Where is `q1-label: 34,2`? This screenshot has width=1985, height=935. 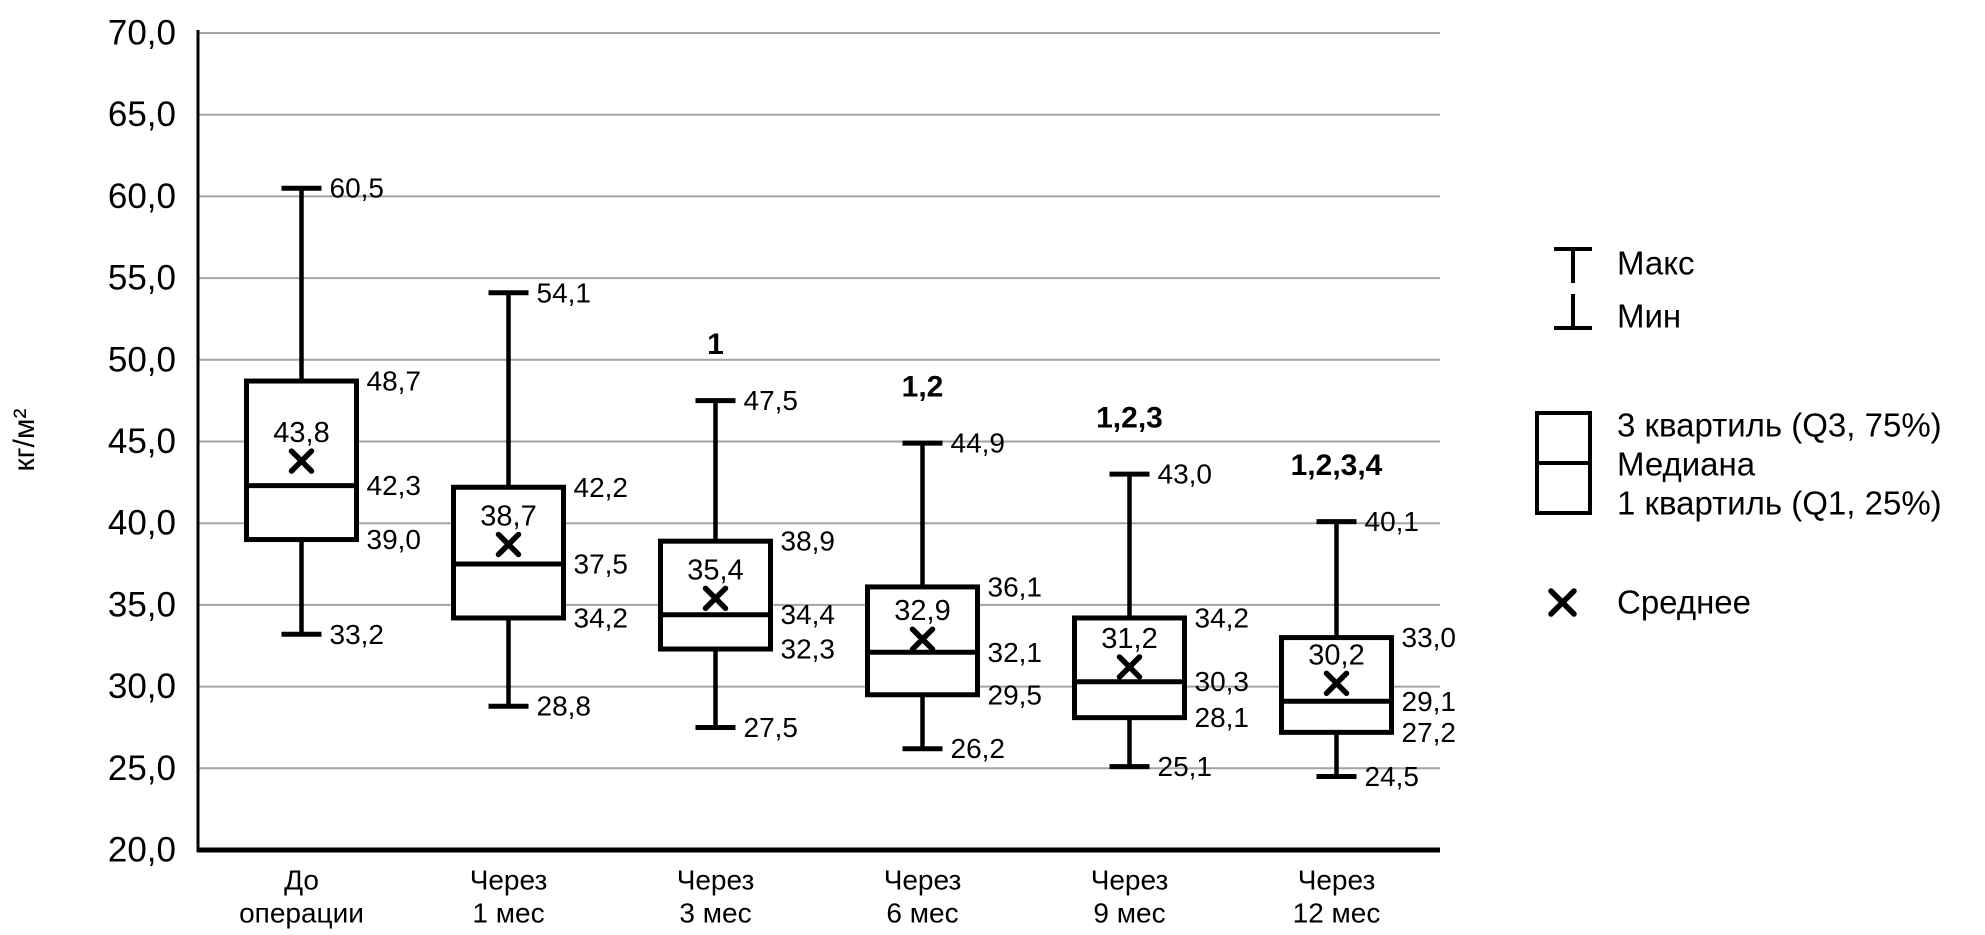 q1-label: 34,2 is located at coordinates (601, 617).